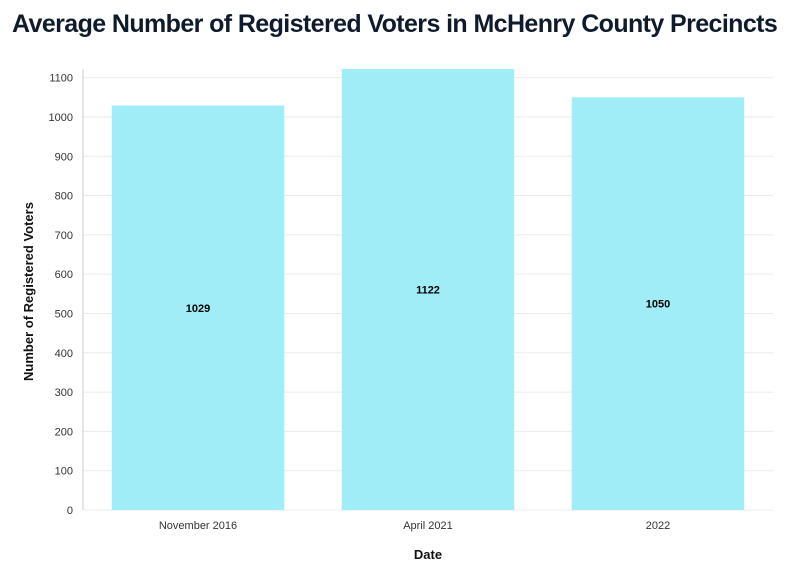 This screenshot has height=575, width=796. I want to click on y-tick-label: 0, so click(70, 511).